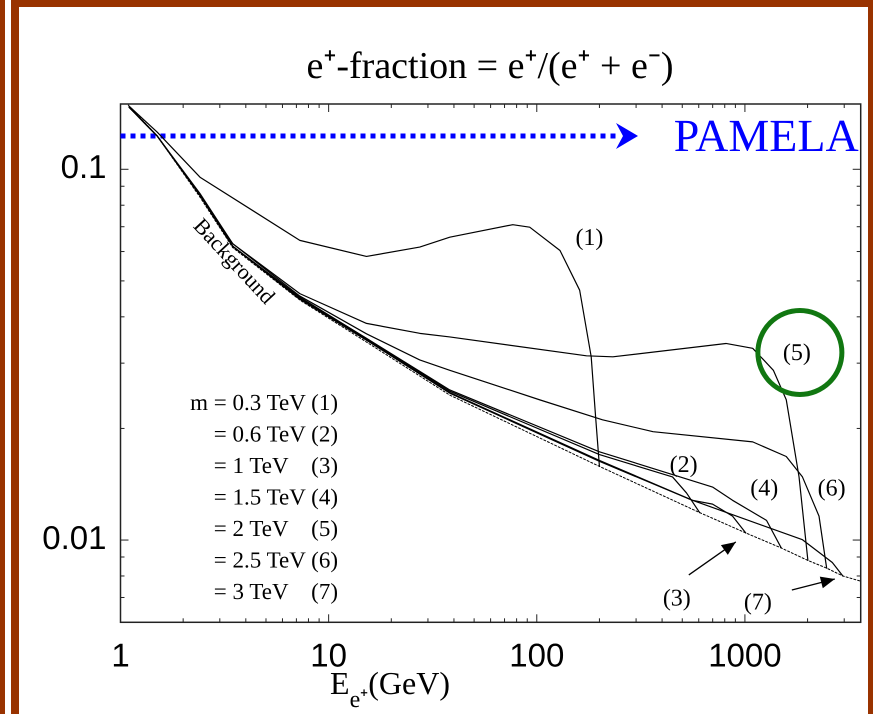 Image resolution: width=873 pixels, height=714 pixels. What do you see at coordinates (74, 537) in the screenshot?
I see `y-tick-label: 0.01` at bounding box center [74, 537].